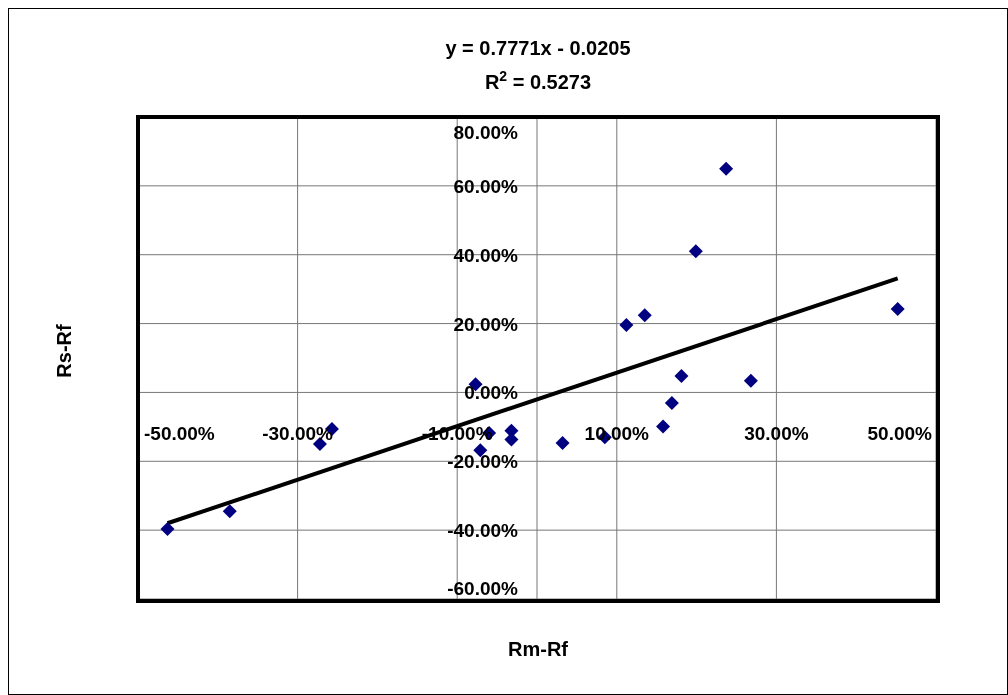 The image size is (1008, 695). I want to click on y-tick-label: -20.00%, so click(483, 462).